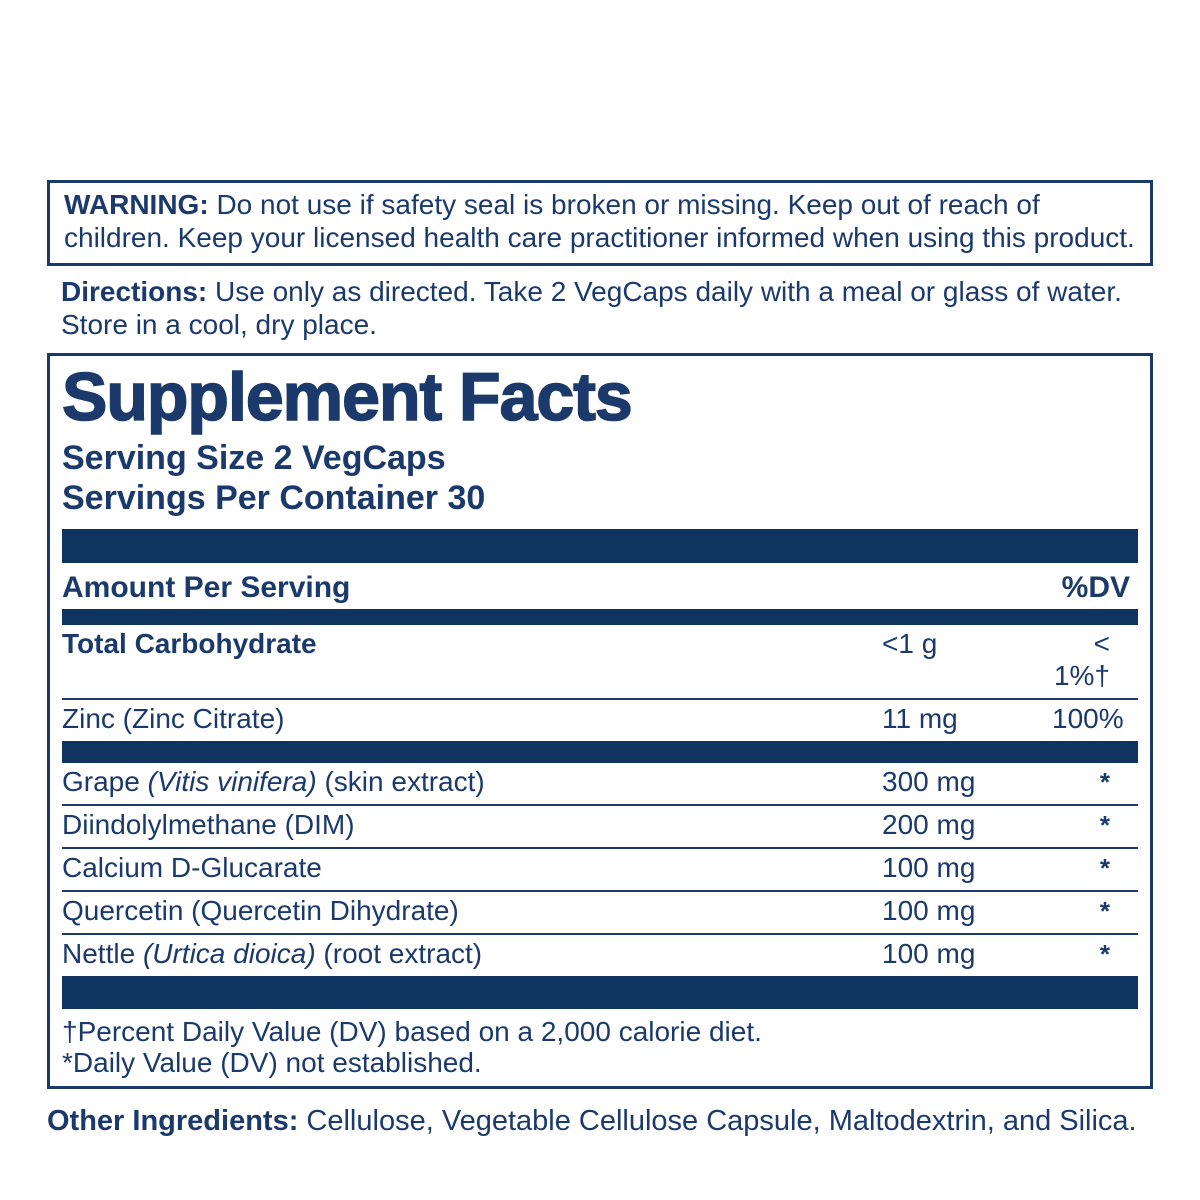 The image size is (1200, 1200). I want to click on ingredient-latin-name: (Vitis vinifera), so click(232, 781).